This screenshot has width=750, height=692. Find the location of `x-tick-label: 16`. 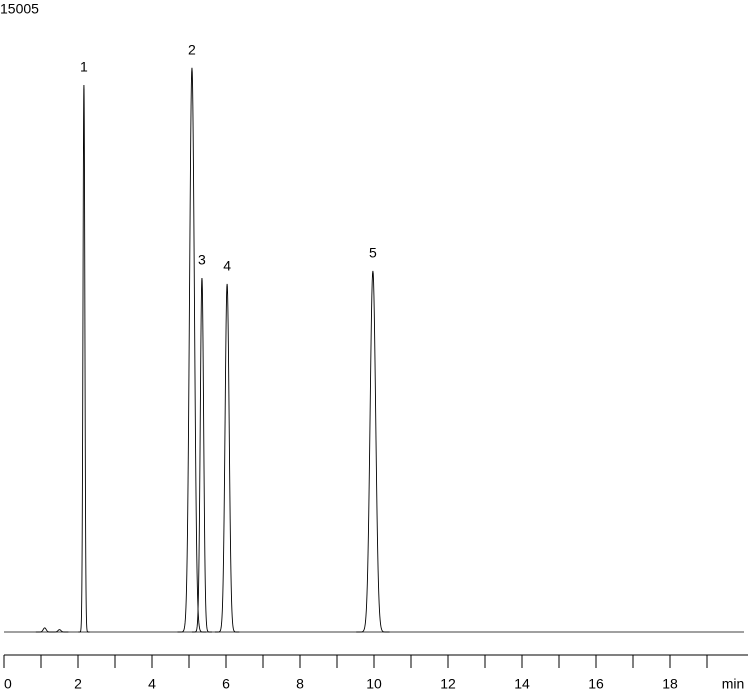

x-tick-label: 16 is located at coordinates (596, 684).